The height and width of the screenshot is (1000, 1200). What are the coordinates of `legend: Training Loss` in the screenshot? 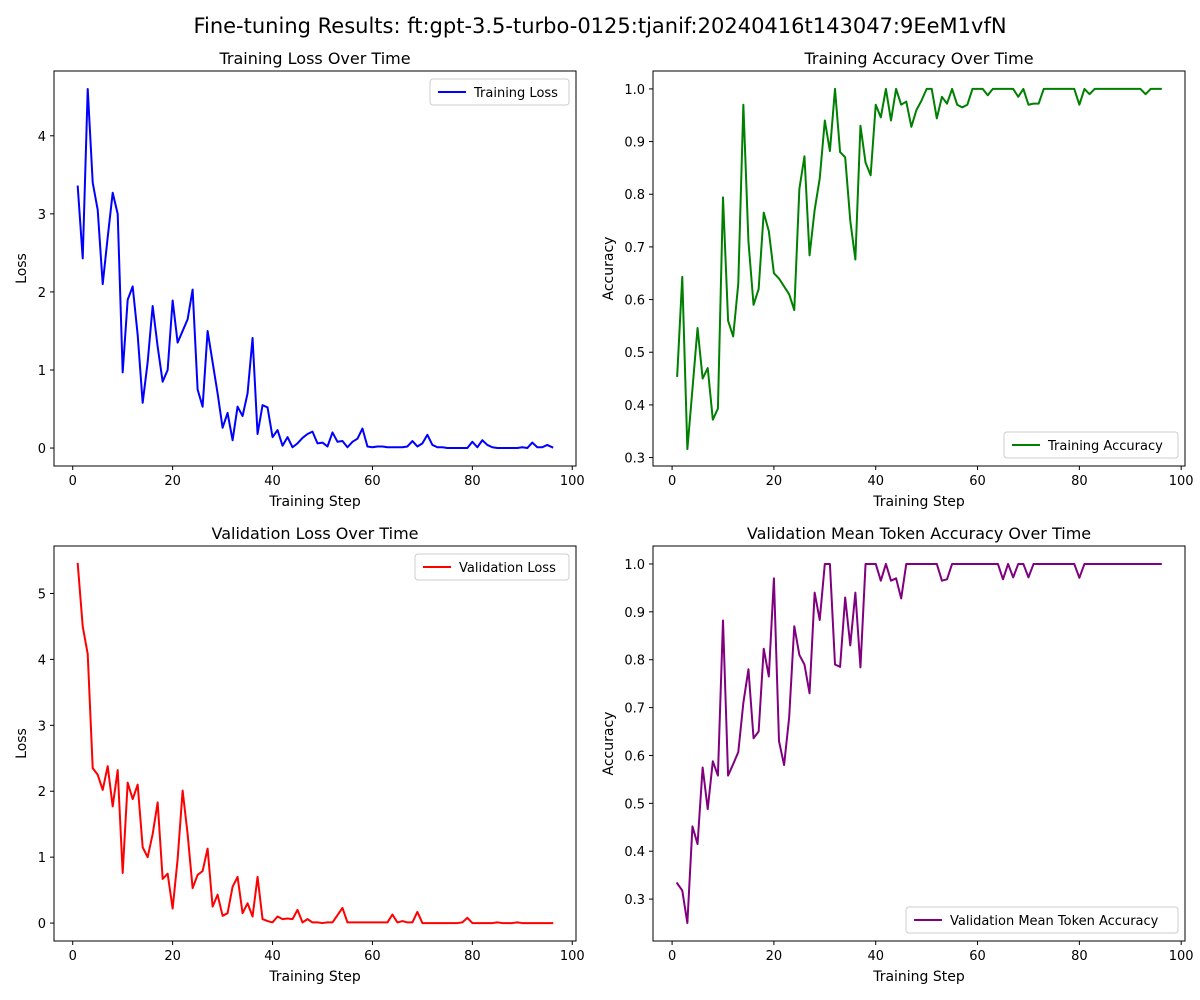 It's located at (499, 92).